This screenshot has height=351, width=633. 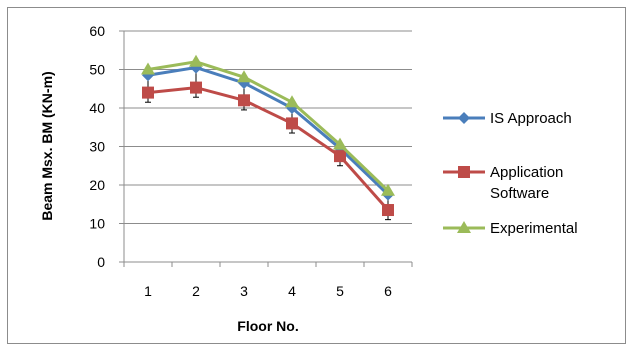 I want to click on x-tick-label: 4, so click(x=292, y=291).